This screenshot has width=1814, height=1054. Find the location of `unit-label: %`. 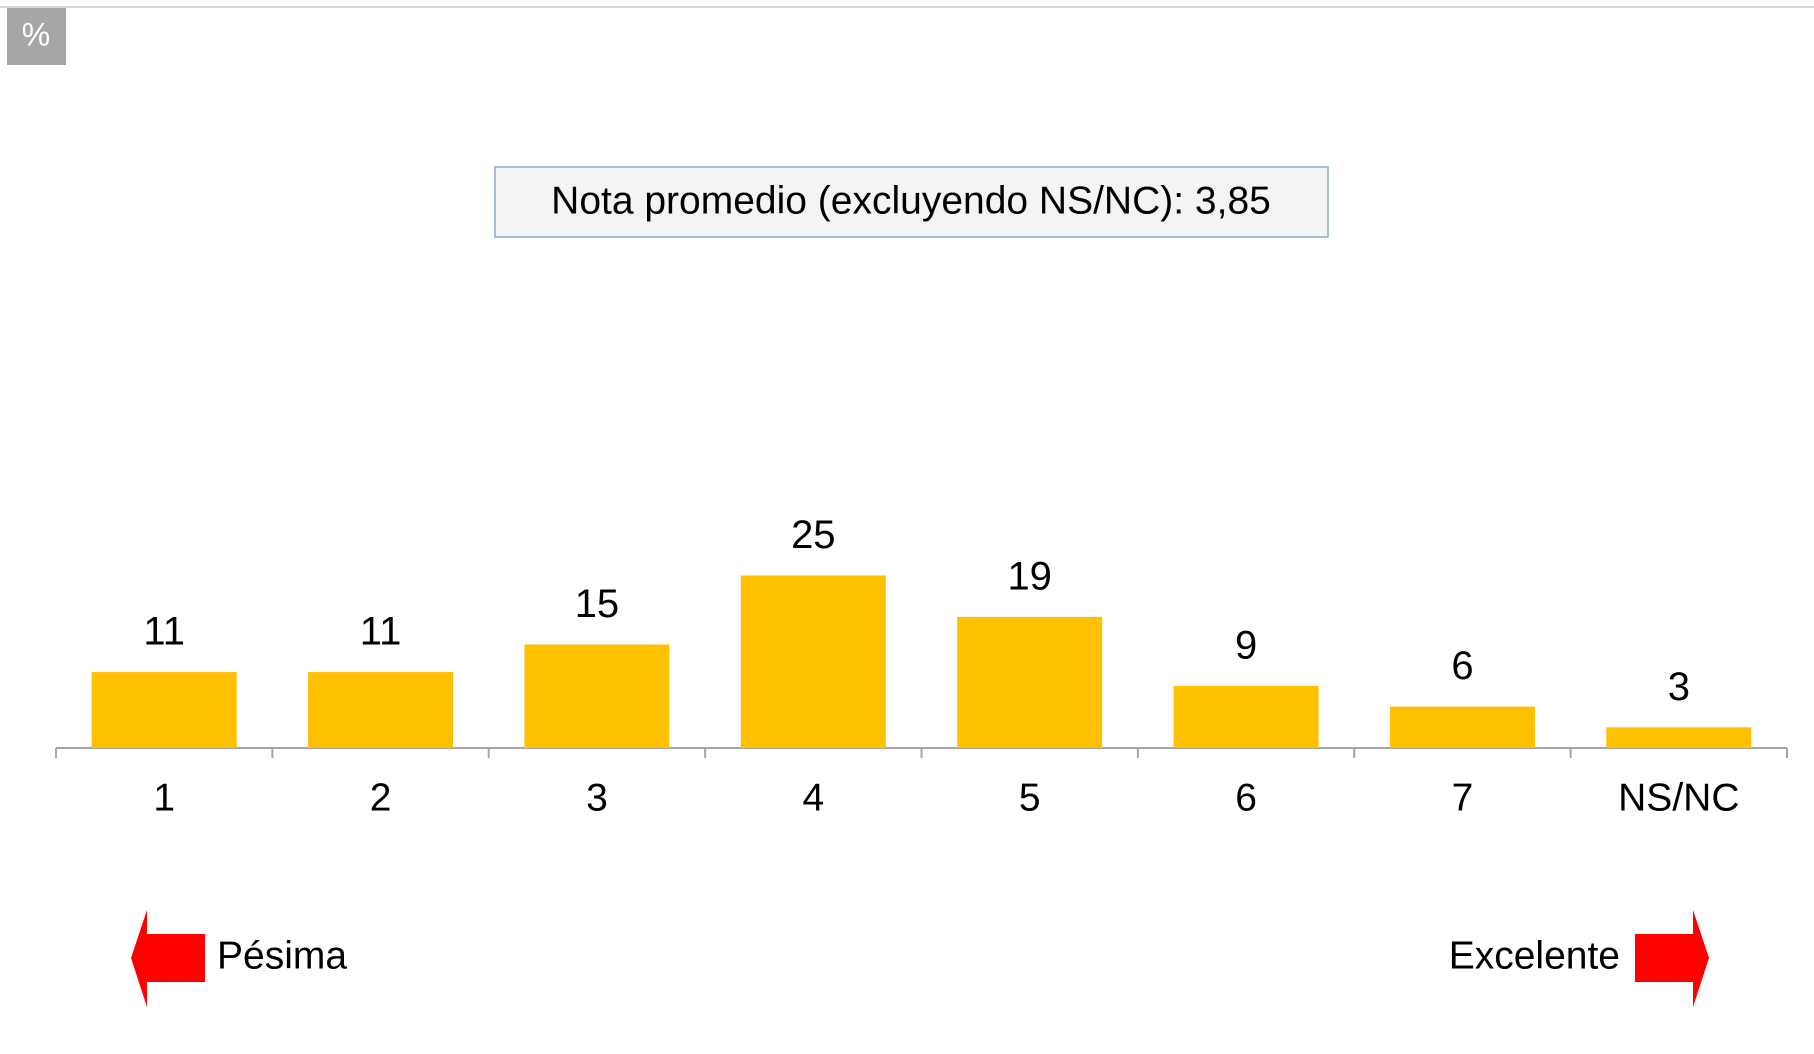

unit-label: % is located at coordinates (36, 34).